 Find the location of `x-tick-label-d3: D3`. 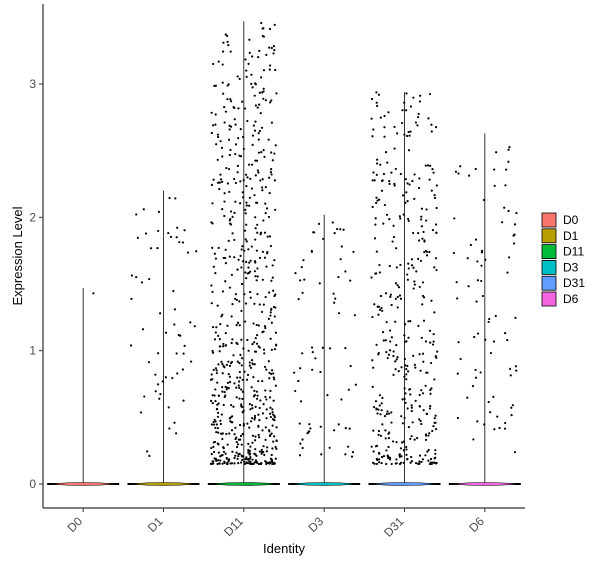

x-tick-label-d3: D3 is located at coordinates (316, 524).